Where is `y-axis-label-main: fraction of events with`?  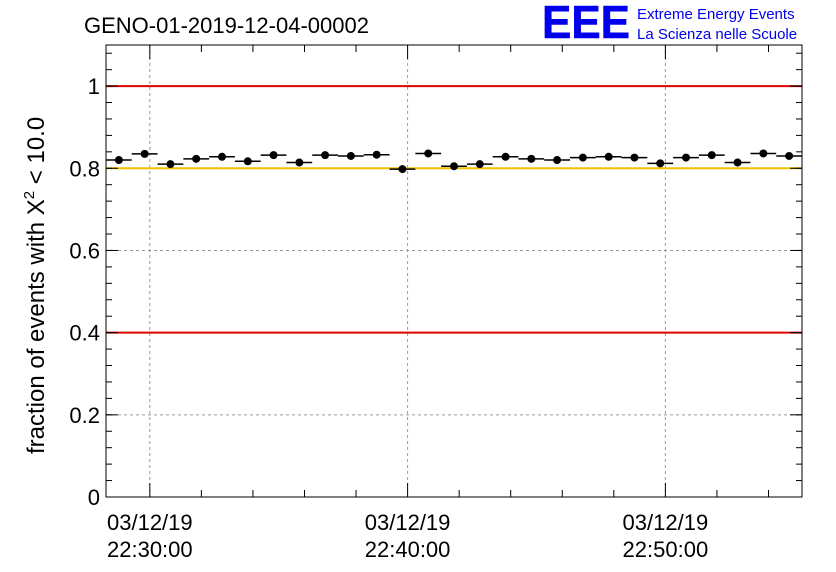
y-axis-label-main: fraction of events with is located at coordinates (36, 334).